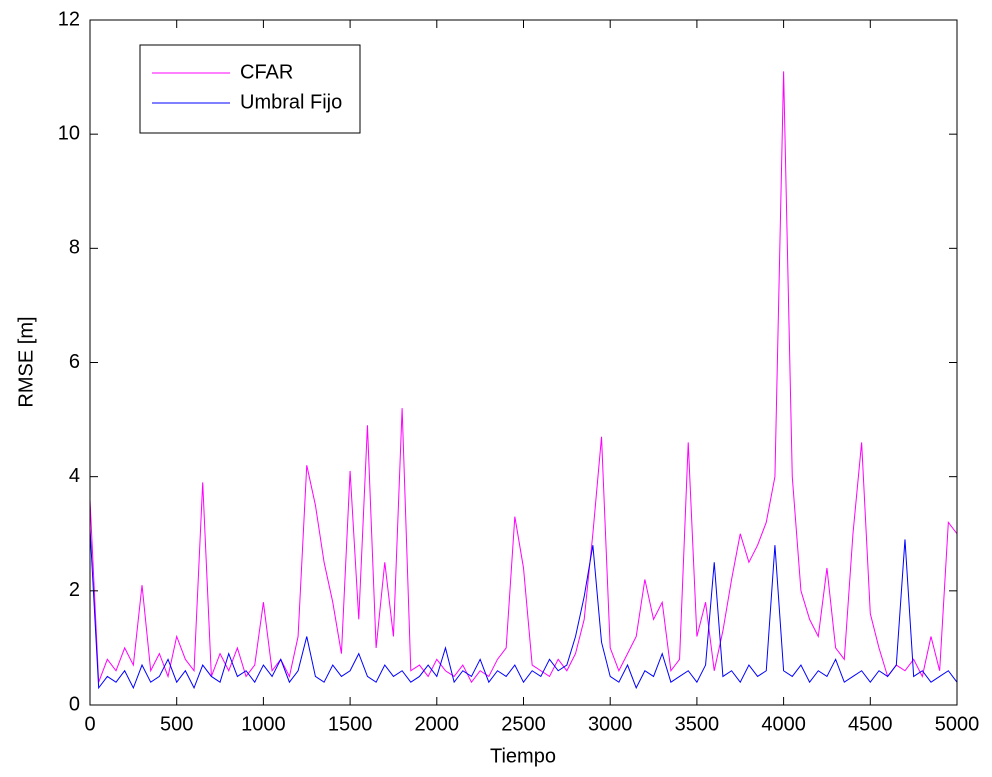 The image size is (992, 777). Describe the element at coordinates (74, 248) in the screenshot. I see `y-tick-label: 8` at that location.